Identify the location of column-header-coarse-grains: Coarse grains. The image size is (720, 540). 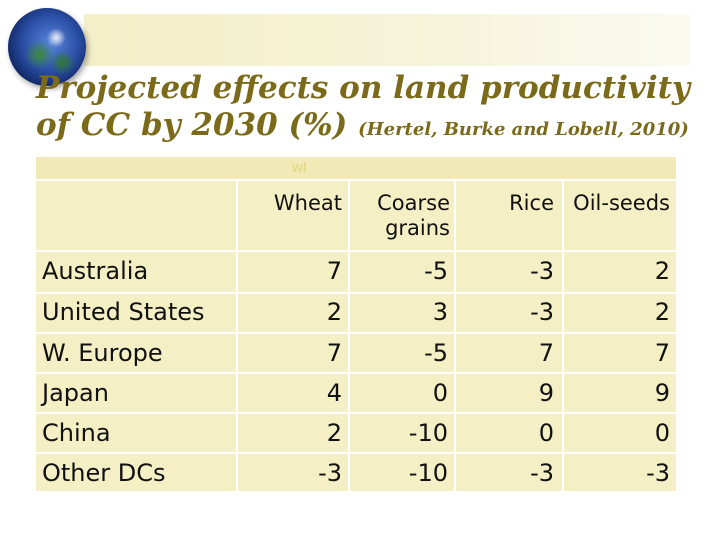
(413, 215).